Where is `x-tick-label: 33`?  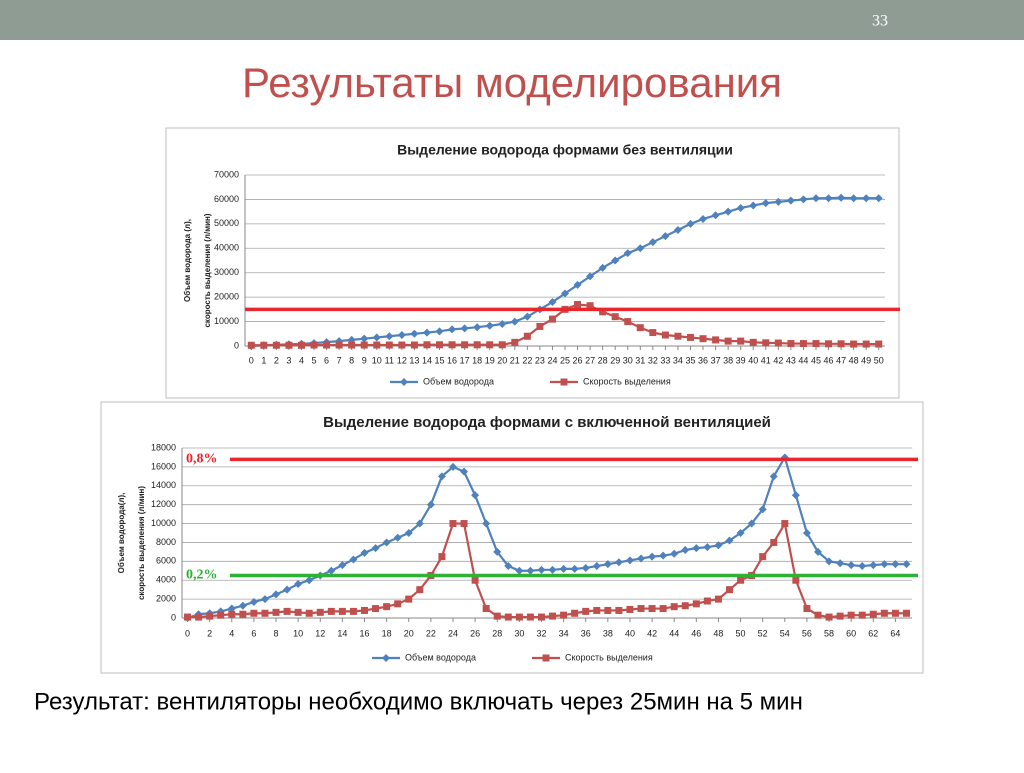 x-tick-label: 33 is located at coordinates (665, 360).